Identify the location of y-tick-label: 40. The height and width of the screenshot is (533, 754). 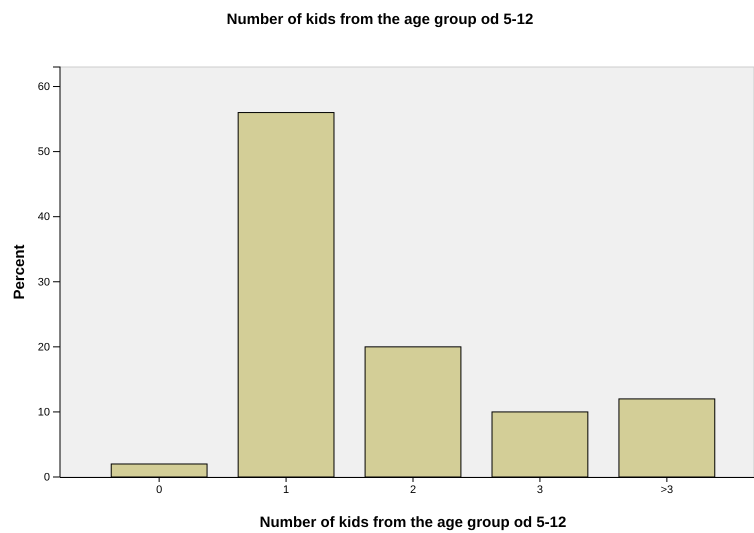
(44, 217).